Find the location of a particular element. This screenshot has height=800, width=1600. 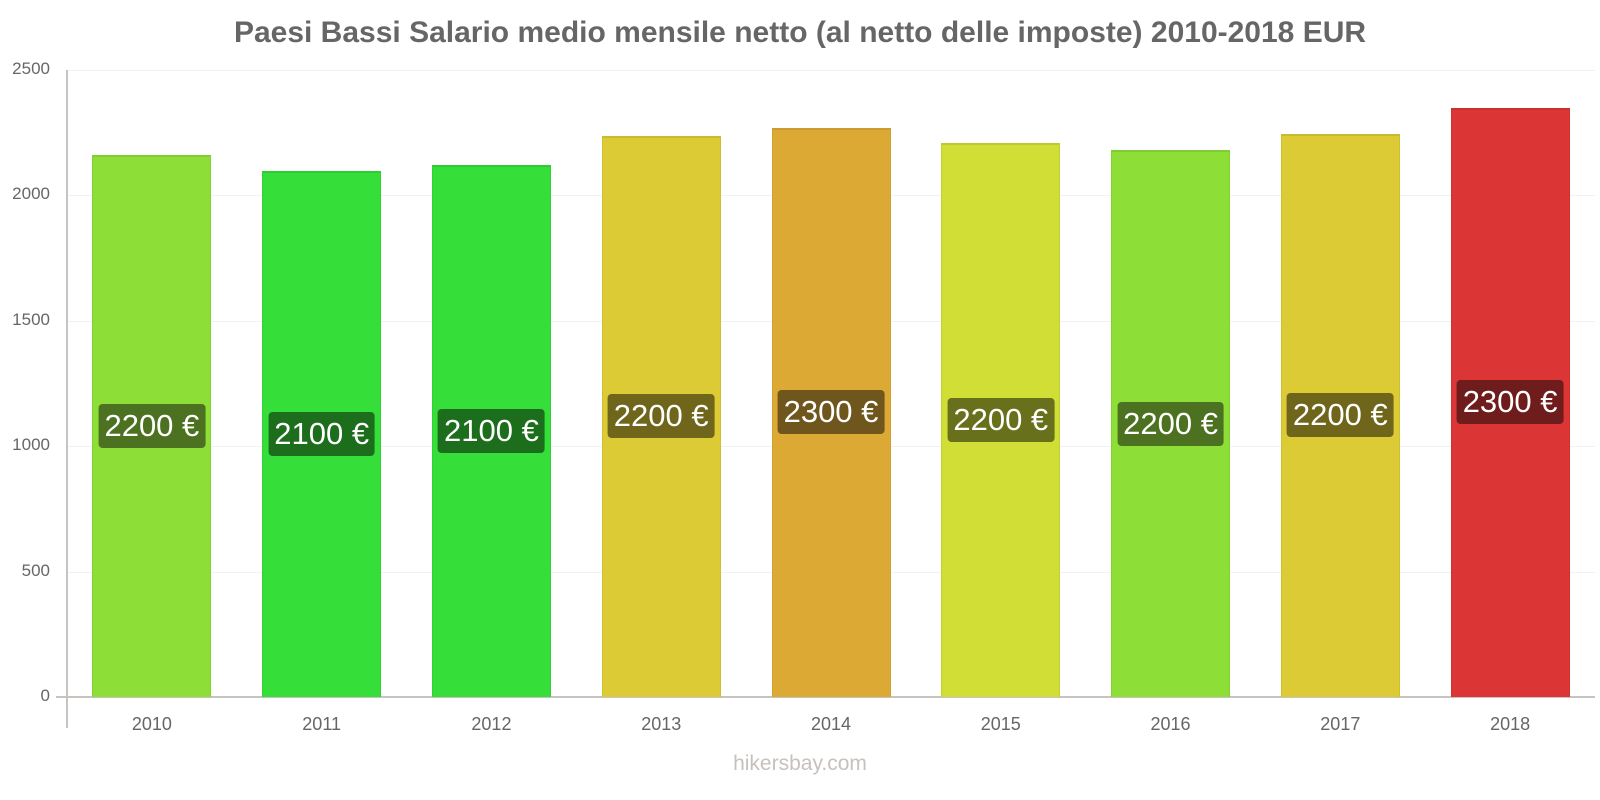

data-label-2012: 2100 € is located at coordinates (491, 431).